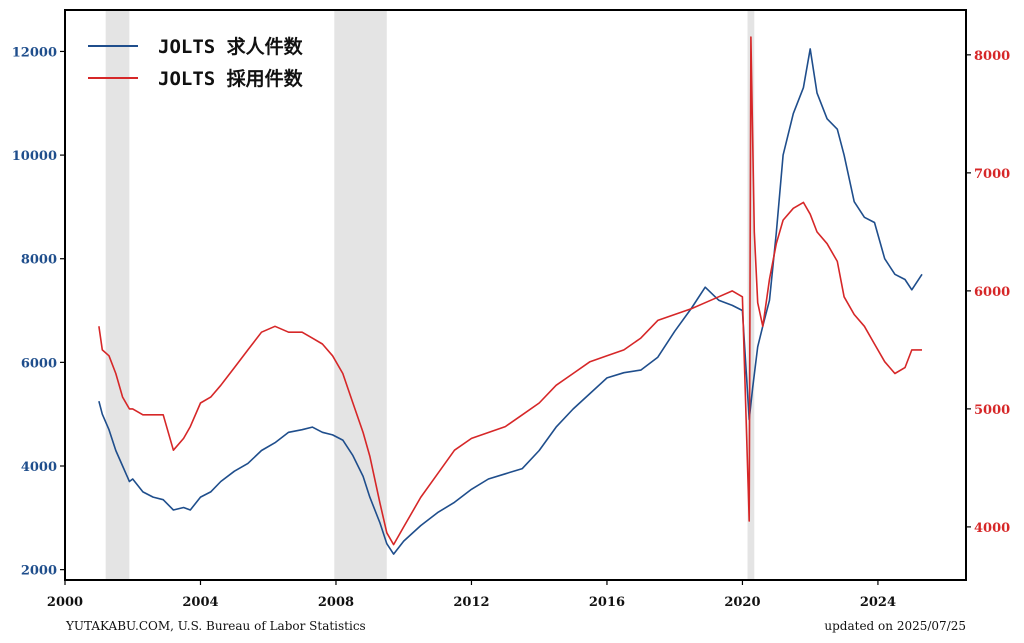  I want to click on x-tick-label: 2016, so click(607, 602).